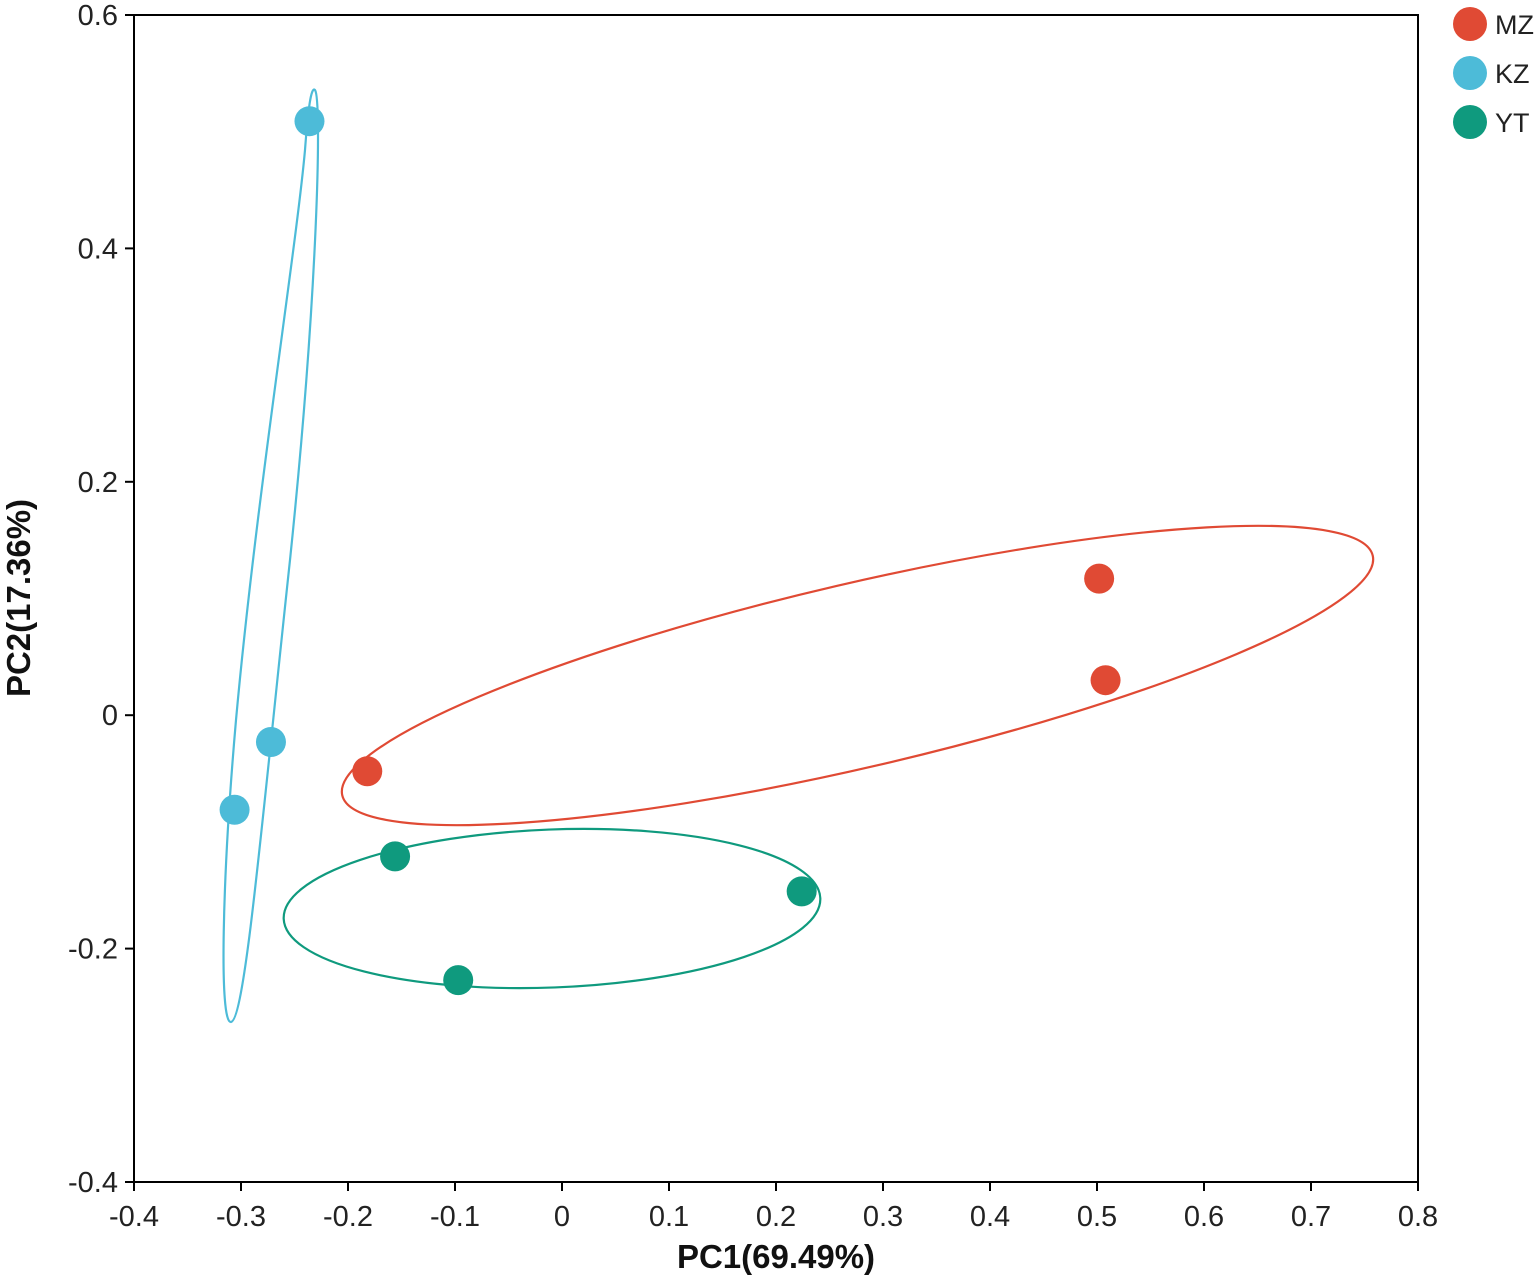  What do you see at coordinates (93, 1183) in the screenshot?
I see `y-tick-label: -0.4` at bounding box center [93, 1183].